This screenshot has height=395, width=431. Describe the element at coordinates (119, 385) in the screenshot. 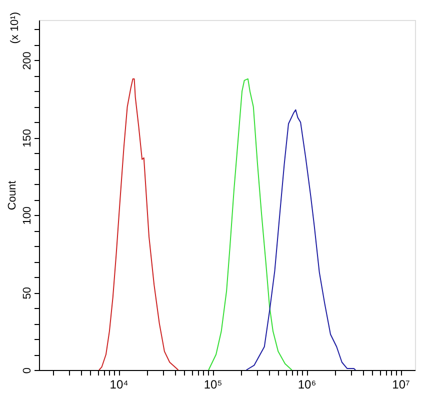

I see `x-tick-label: 10⁴` at that location.